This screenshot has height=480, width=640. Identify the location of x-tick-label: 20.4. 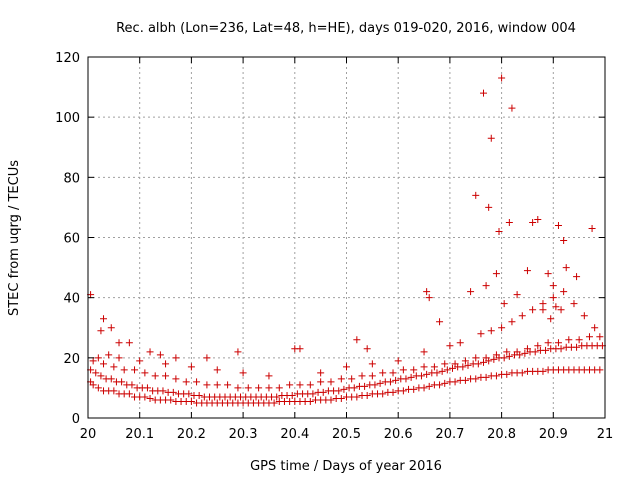
(294, 434).